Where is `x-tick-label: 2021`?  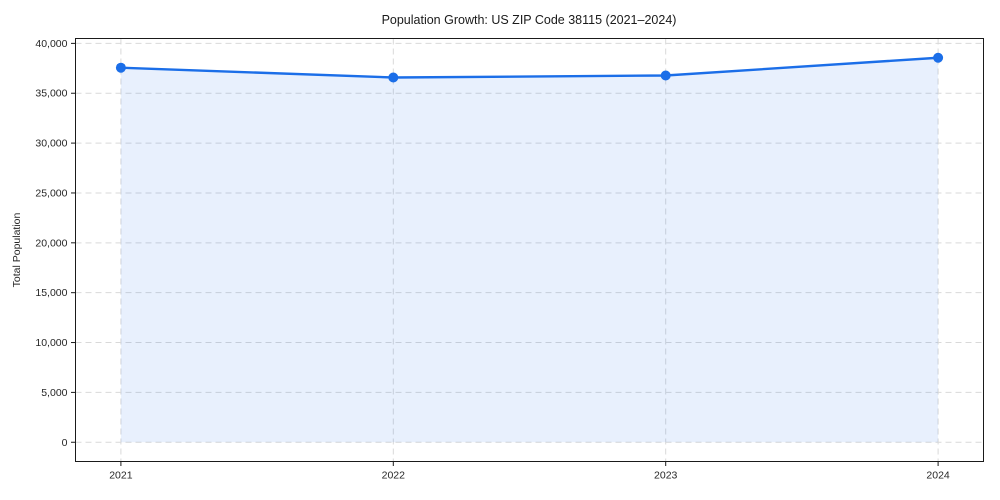 x-tick-label: 2021 is located at coordinates (121, 476).